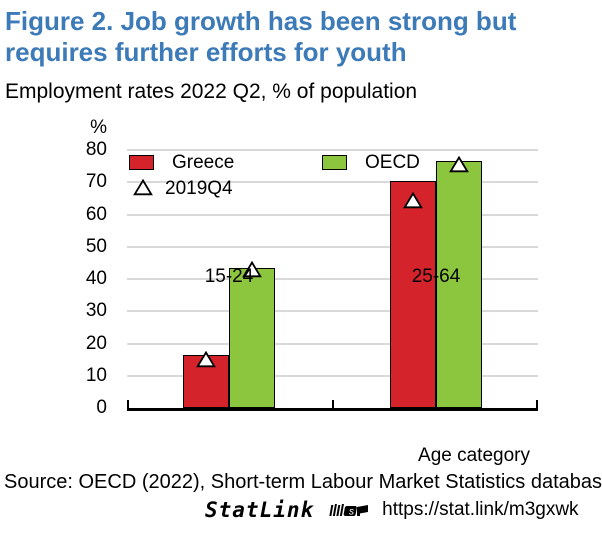 The image size is (602, 534). What do you see at coordinates (334, 162) in the screenshot?
I see `legend-swatch-oecd` at bounding box center [334, 162].